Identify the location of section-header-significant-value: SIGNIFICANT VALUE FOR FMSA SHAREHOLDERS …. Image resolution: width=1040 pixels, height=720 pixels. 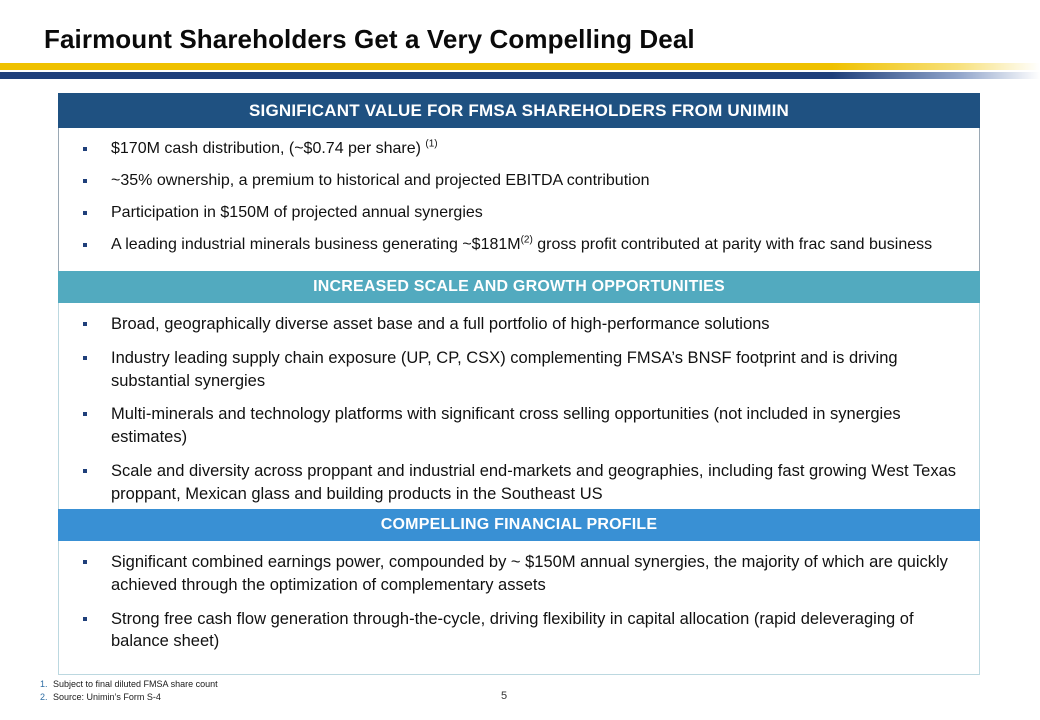
(519, 110).